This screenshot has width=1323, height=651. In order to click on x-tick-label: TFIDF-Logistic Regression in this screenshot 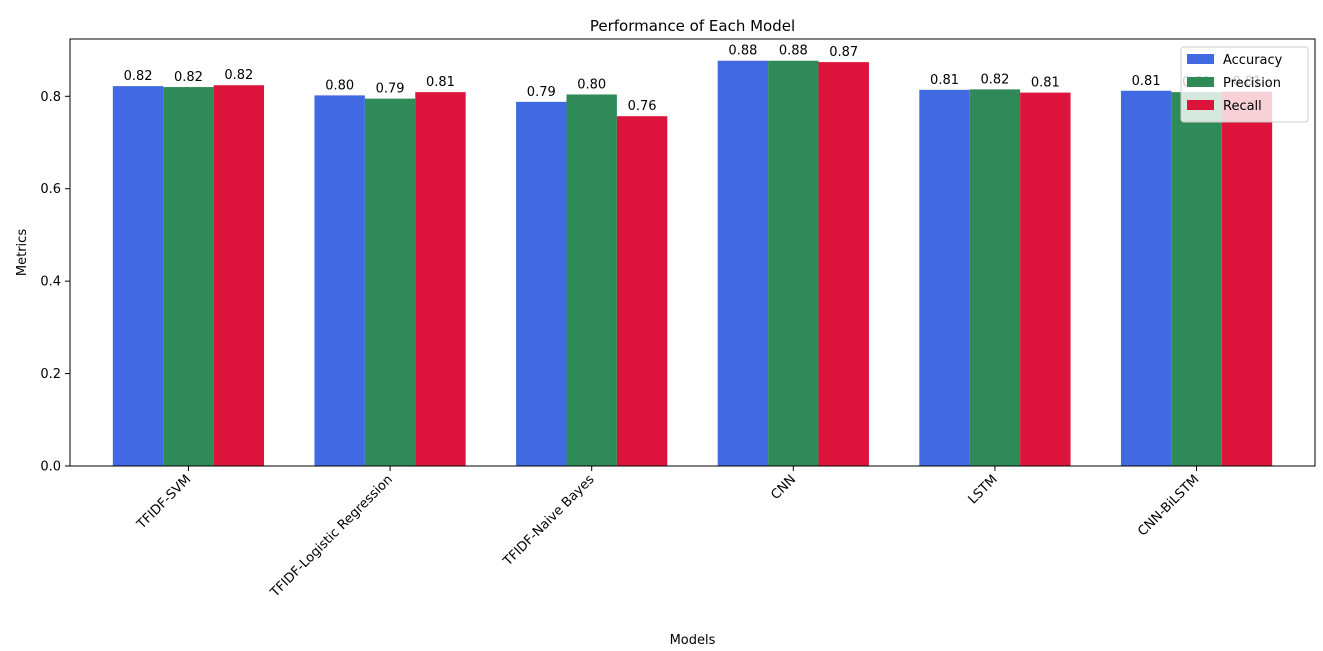, I will do `click(331, 536)`.